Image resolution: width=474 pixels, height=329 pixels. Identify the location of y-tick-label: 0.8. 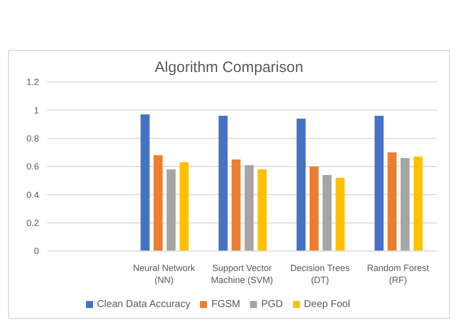
(32, 139).